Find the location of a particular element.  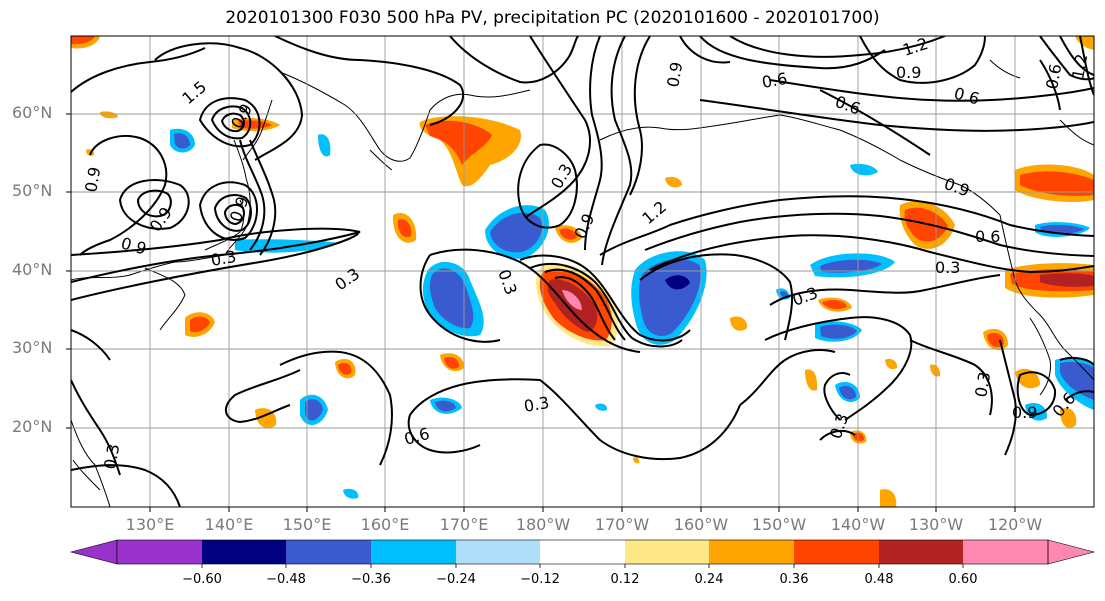

colorbar-tick-label: 0.12 is located at coordinates (625, 579).